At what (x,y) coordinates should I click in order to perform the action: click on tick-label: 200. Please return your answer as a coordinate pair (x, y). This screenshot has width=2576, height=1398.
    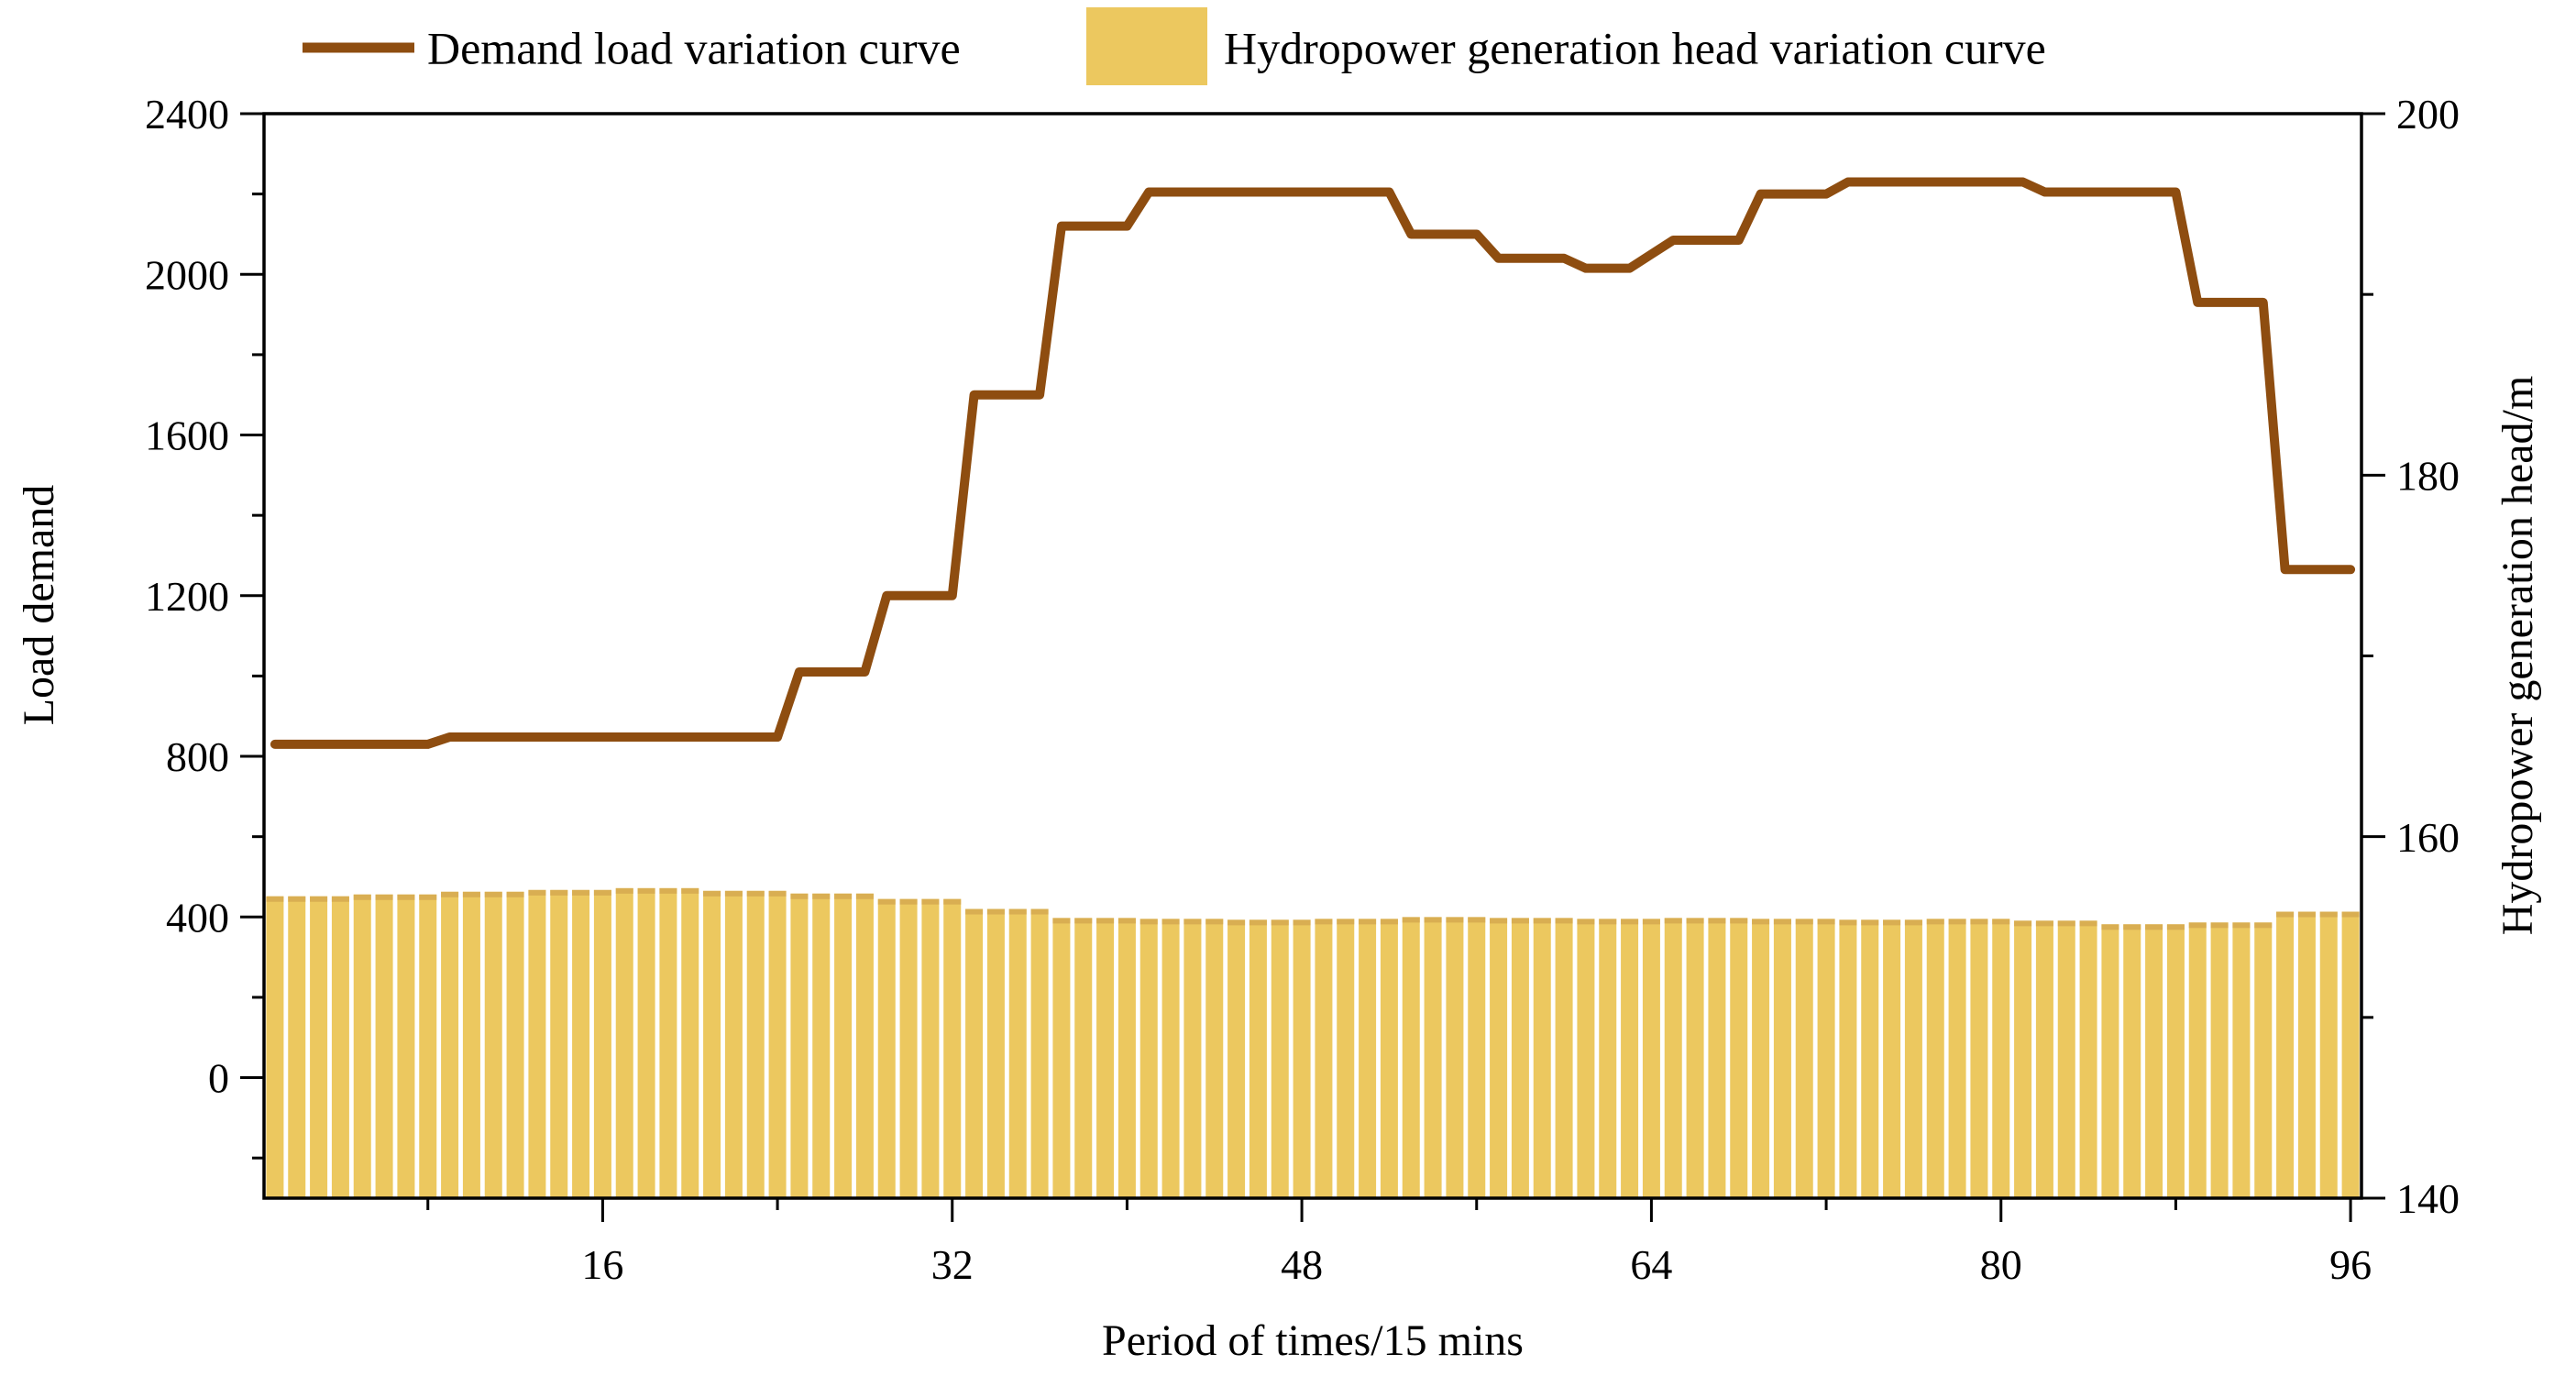
    Looking at the image, I should click on (2428, 114).